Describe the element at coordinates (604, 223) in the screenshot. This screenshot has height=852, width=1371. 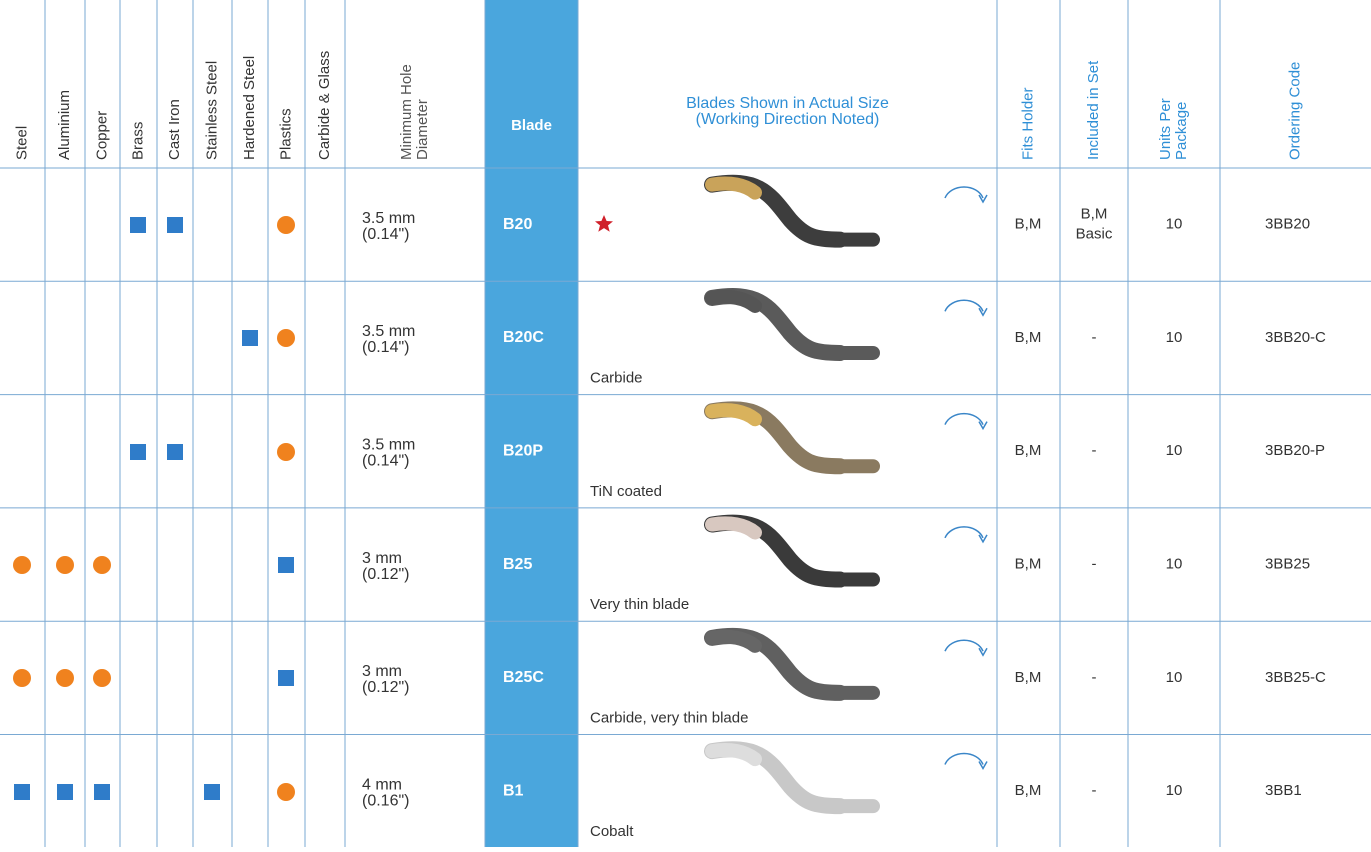
I see `star-icon` at that location.